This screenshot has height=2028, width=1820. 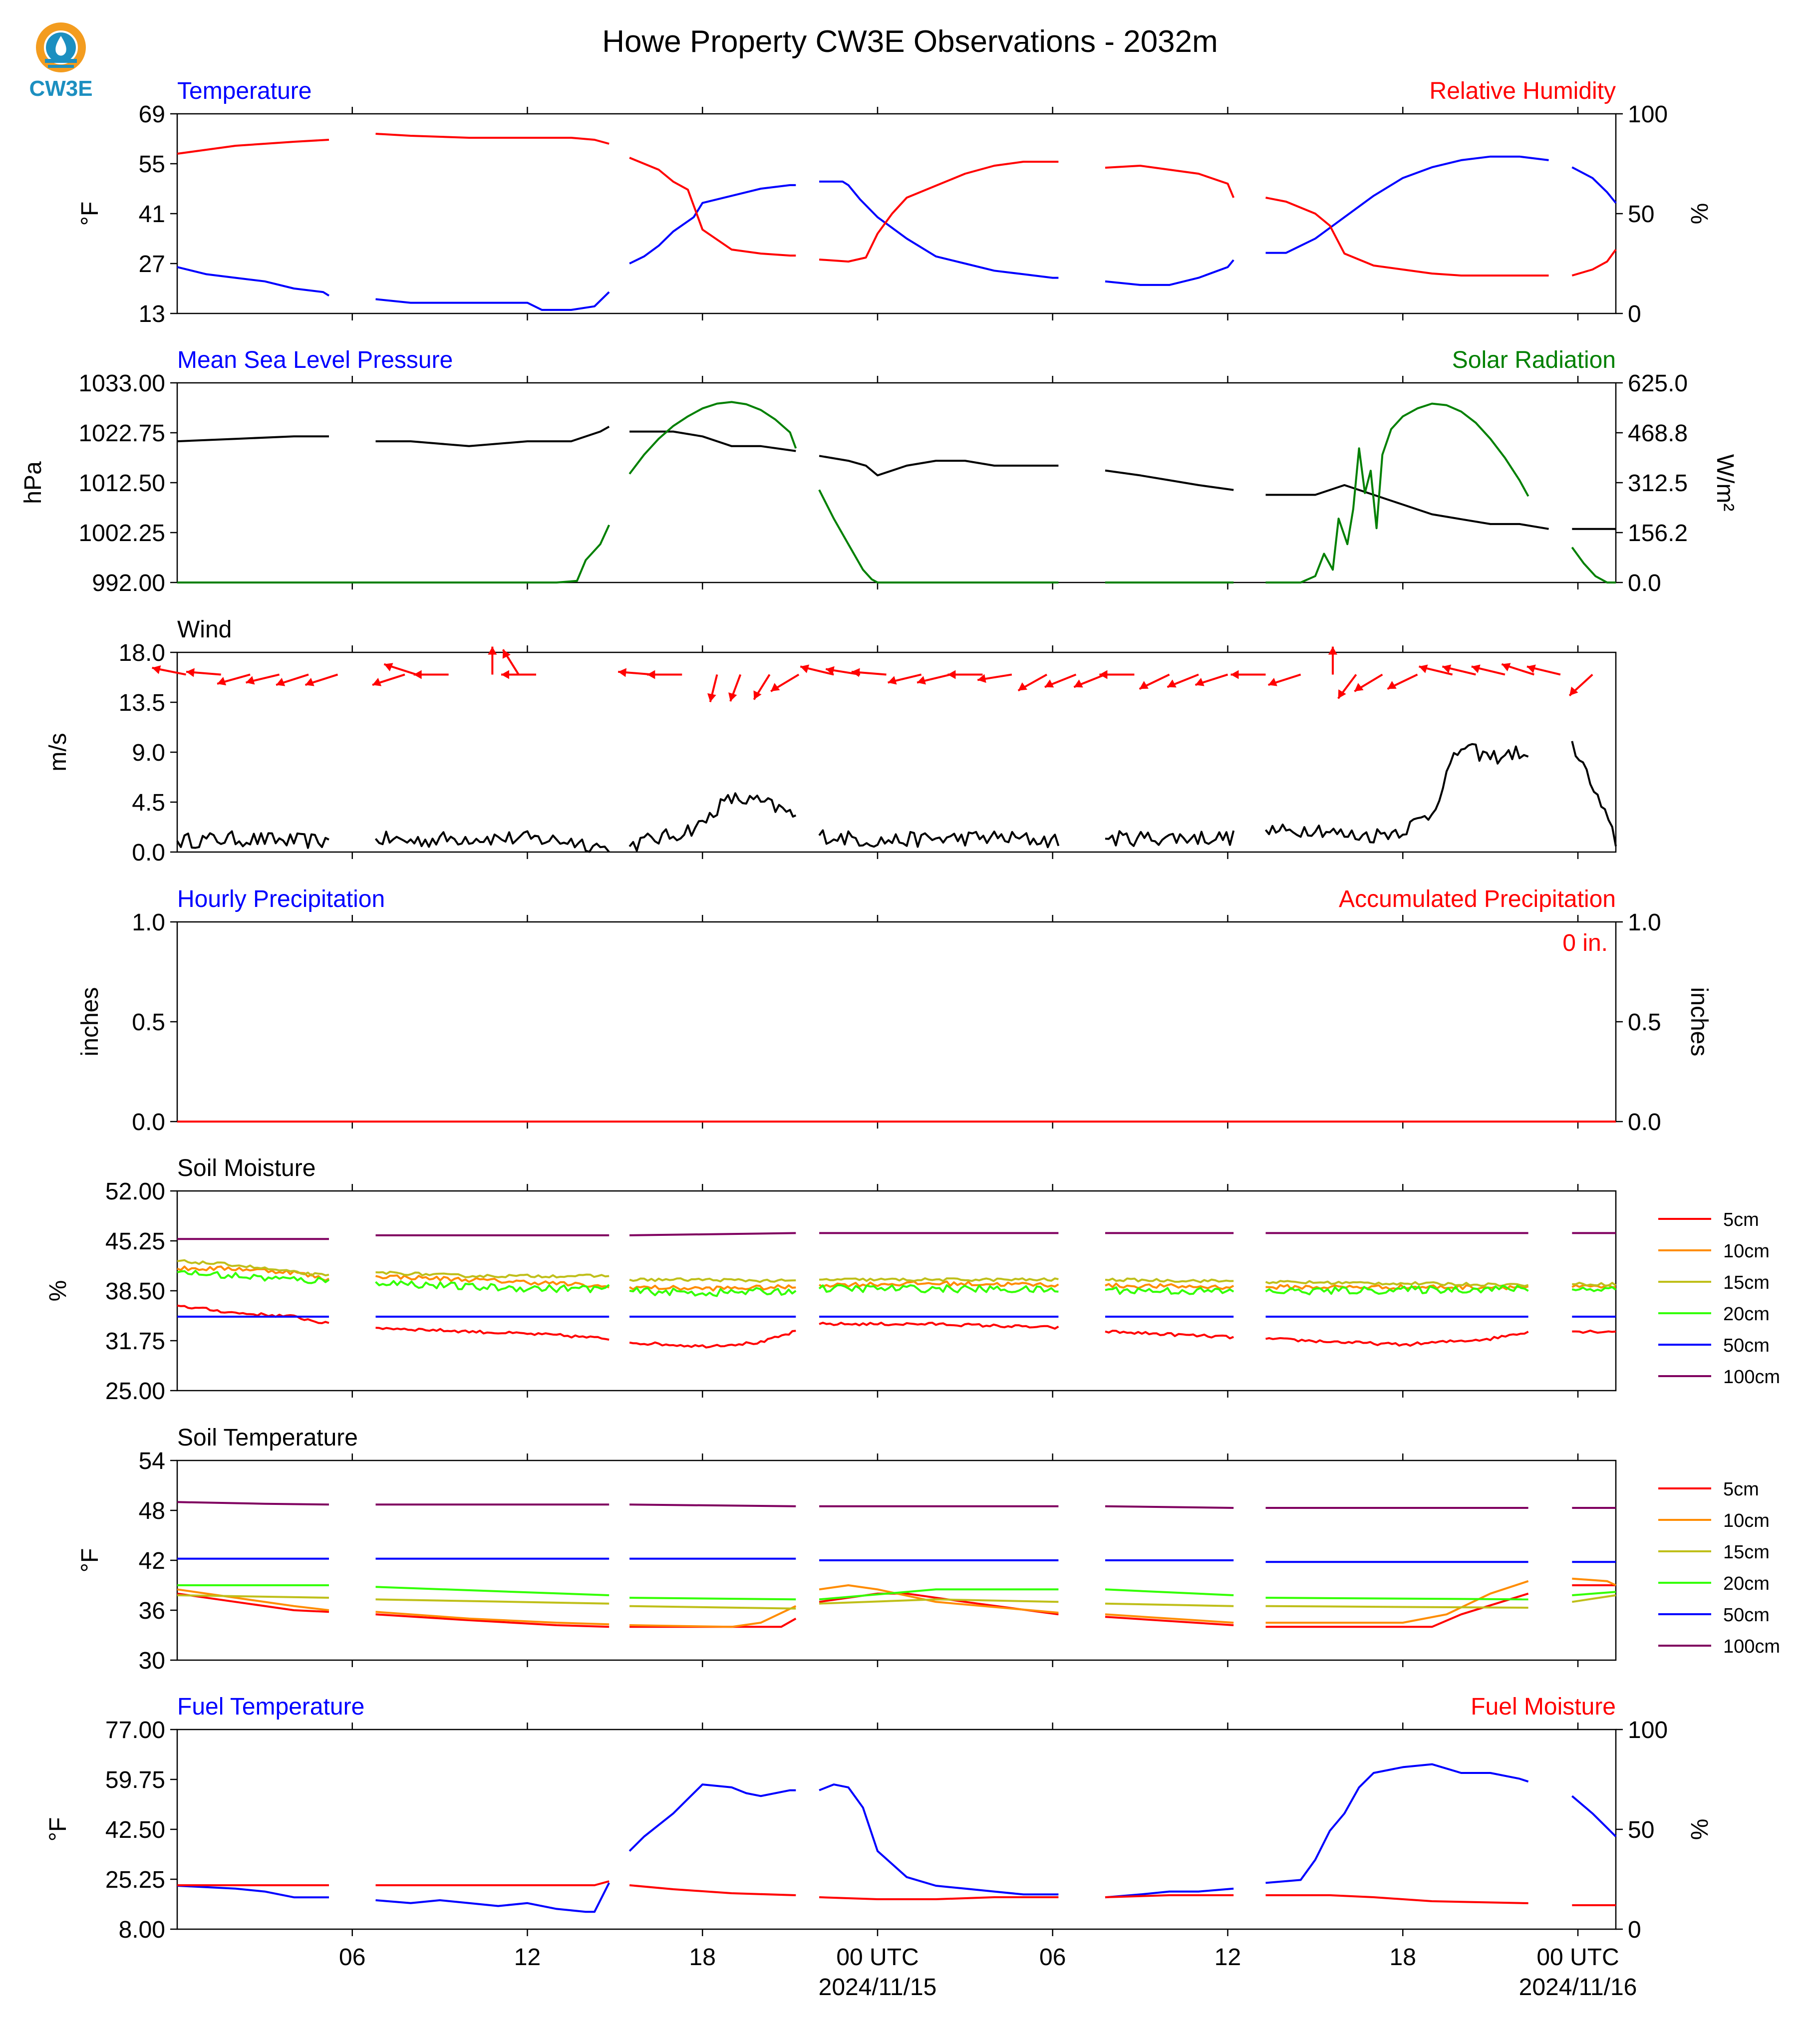 I want to click on y-tick-label: 4.5, so click(x=148, y=803).